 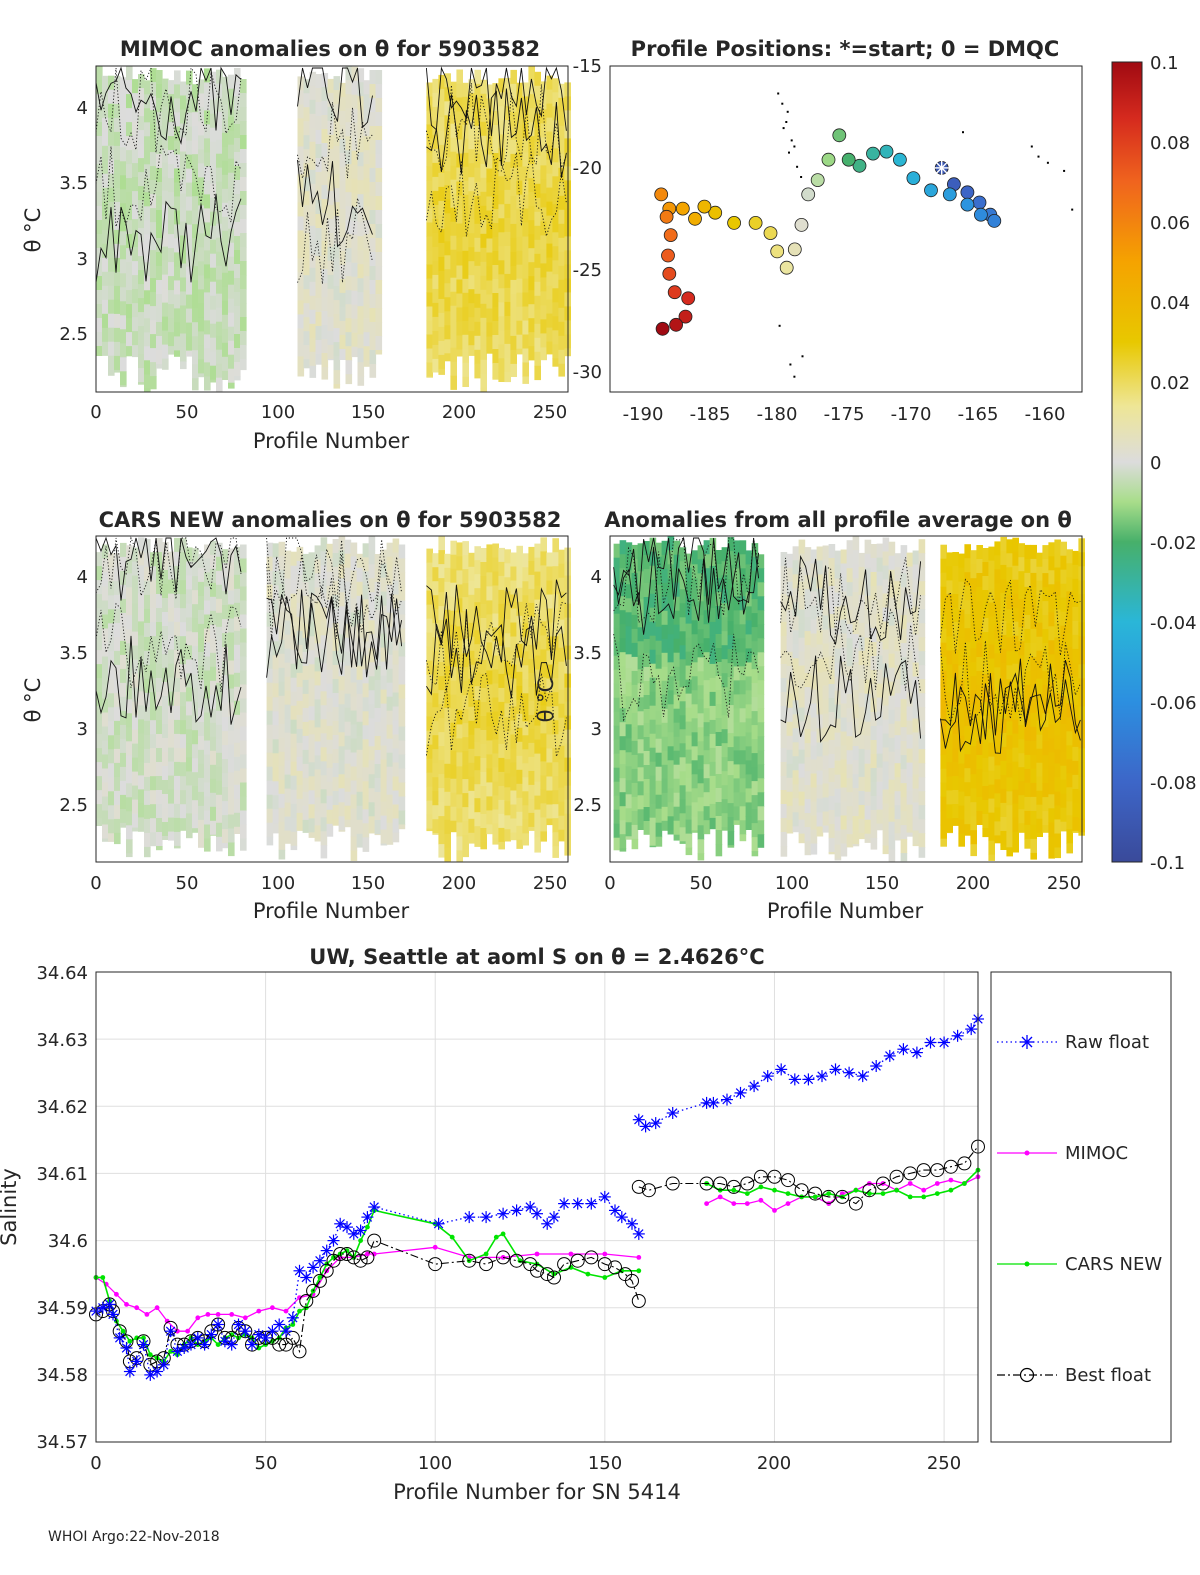 I want to click on star-stroke, so click(x=130, y=1371).